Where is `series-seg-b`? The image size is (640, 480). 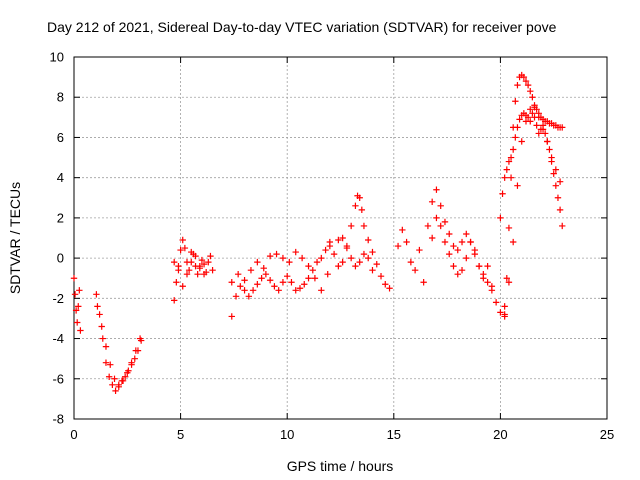 series-seg-b is located at coordinates (119, 343).